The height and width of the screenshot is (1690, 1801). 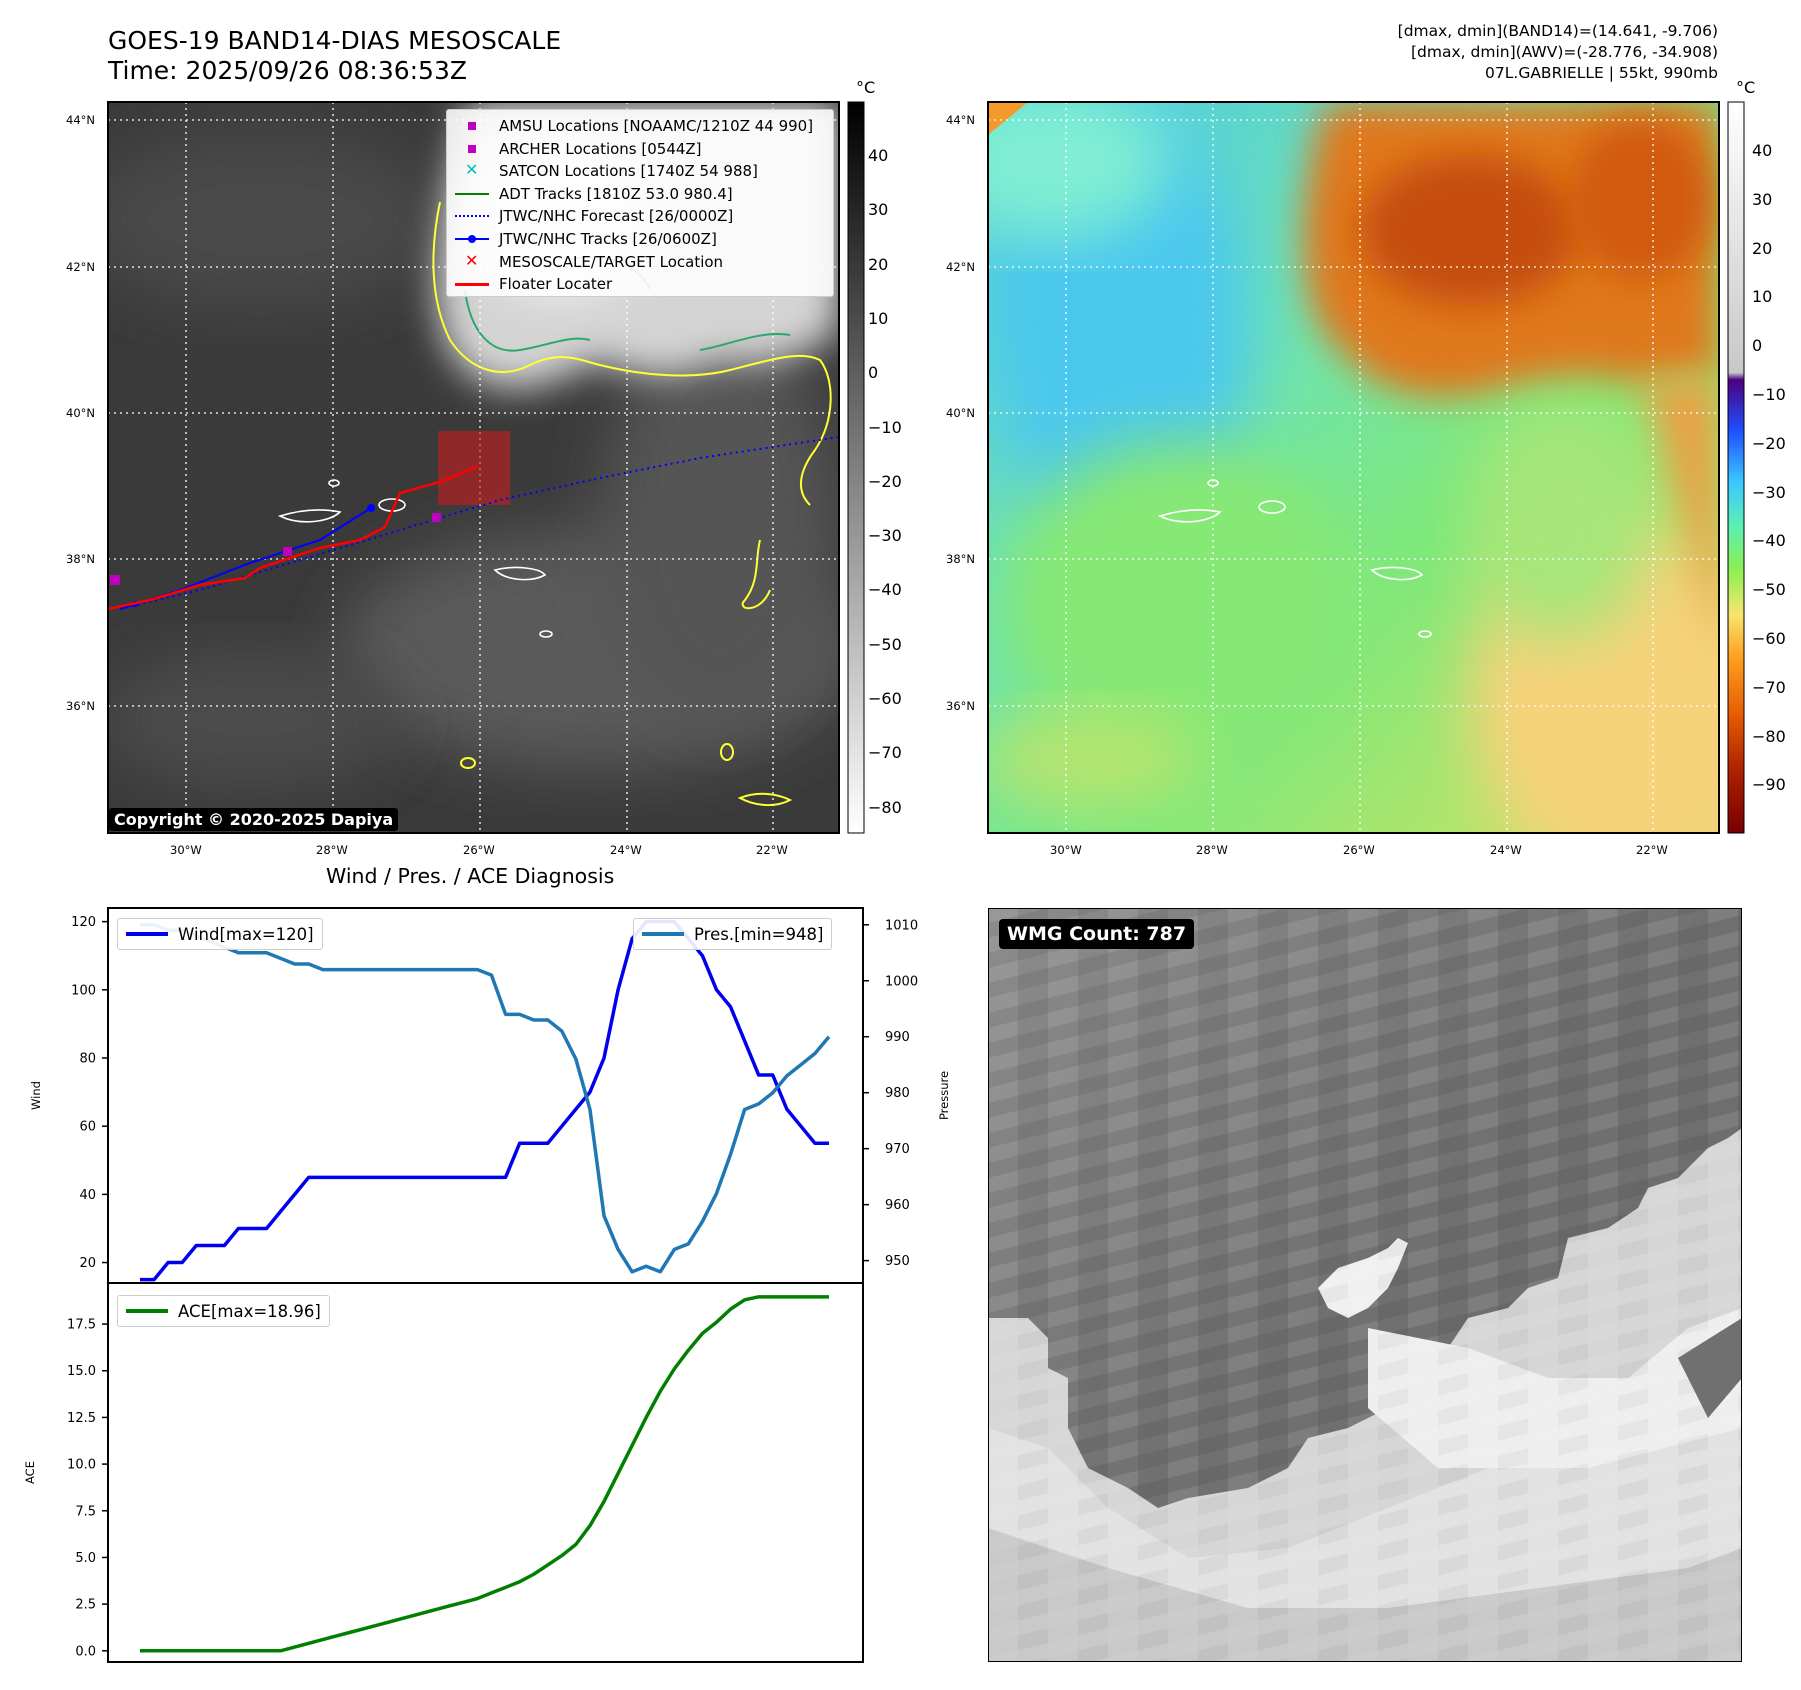 What do you see at coordinates (1762, 248) in the screenshot?
I see `colorbar-tick-label: 20` at bounding box center [1762, 248].